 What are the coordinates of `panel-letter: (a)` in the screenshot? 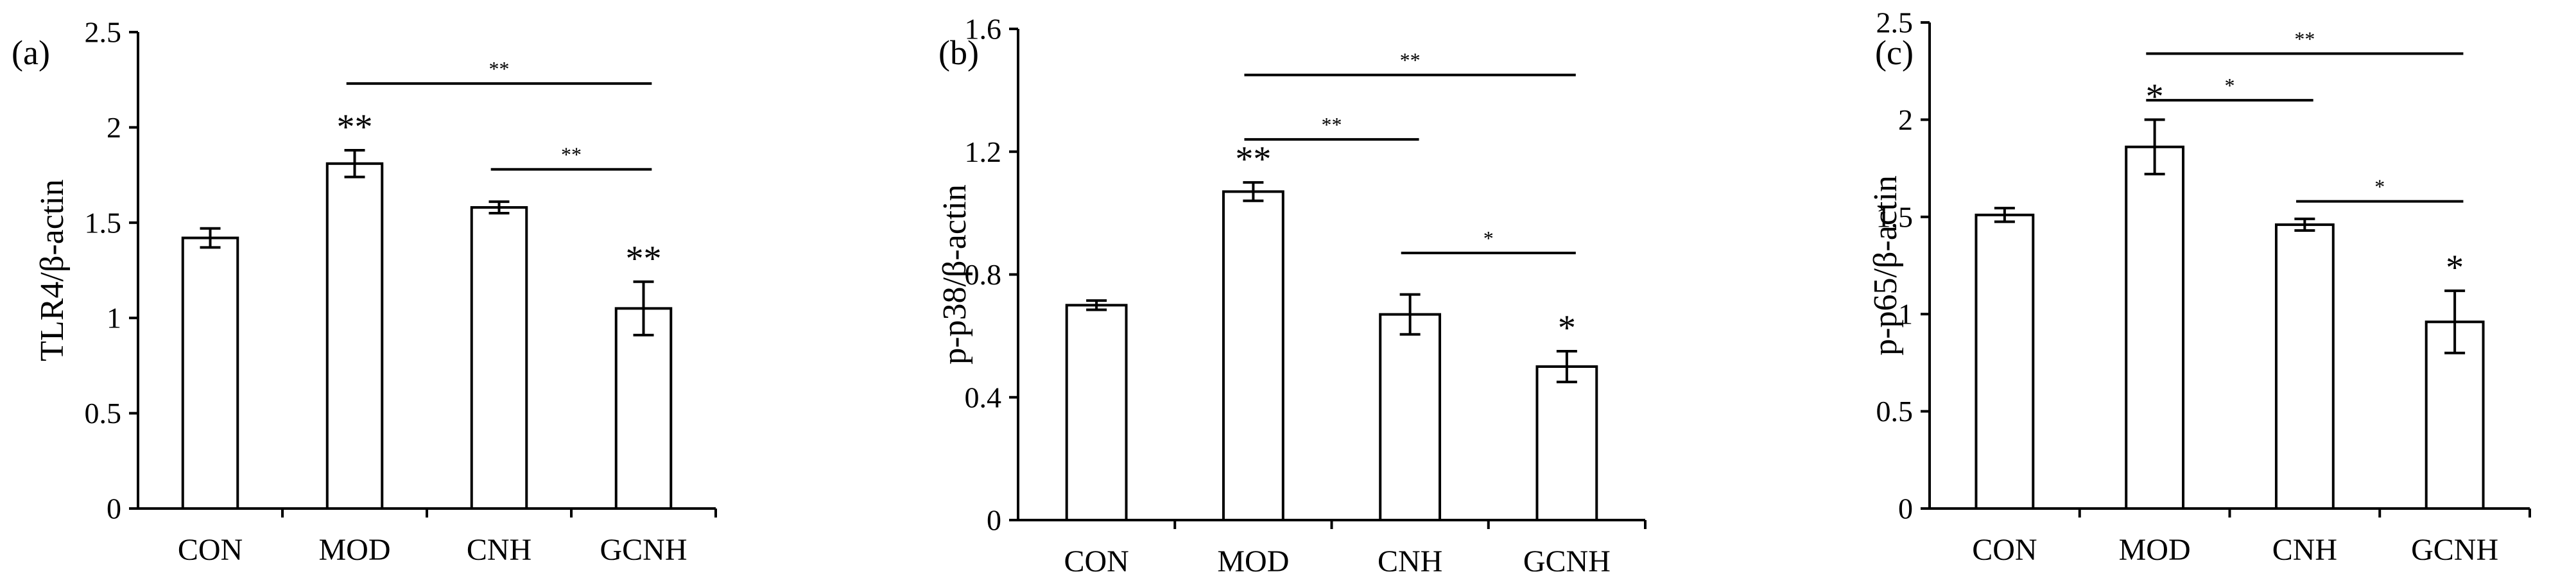 It's located at (31, 53).